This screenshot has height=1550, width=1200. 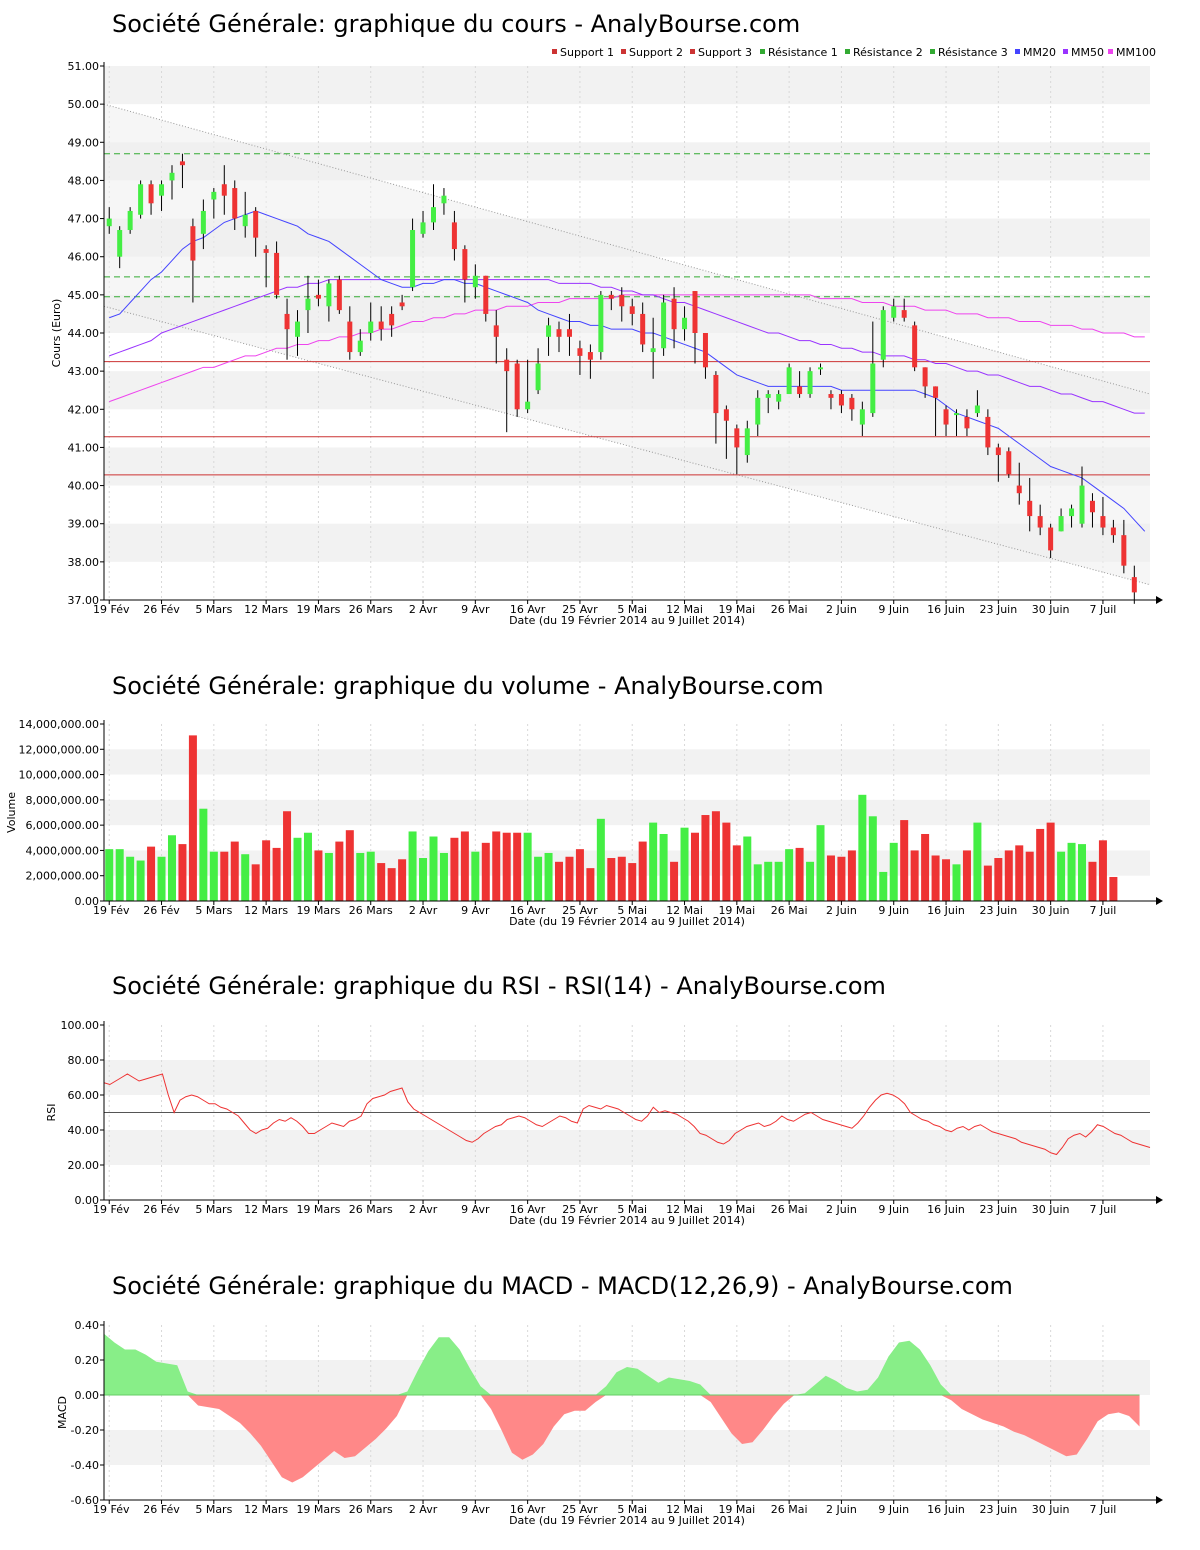 I want to click on rsi-x-tick-label: 5 Mai, so click(x=632, y=1209).